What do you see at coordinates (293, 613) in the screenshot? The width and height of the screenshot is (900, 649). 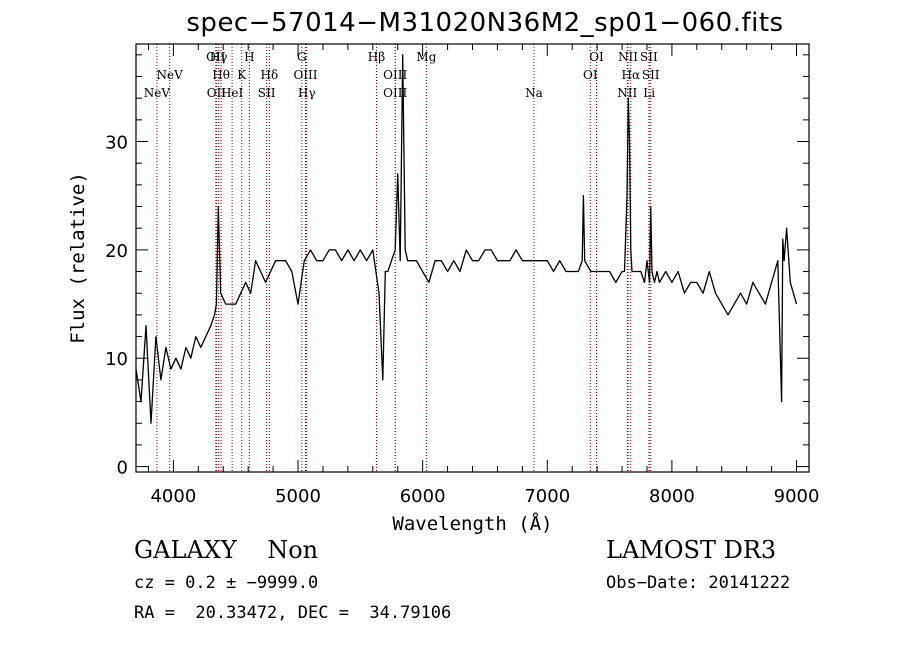 I see `coordinates-label: RA = 20.33472, DEC = 34.79106` at bounding box center [293, 613].